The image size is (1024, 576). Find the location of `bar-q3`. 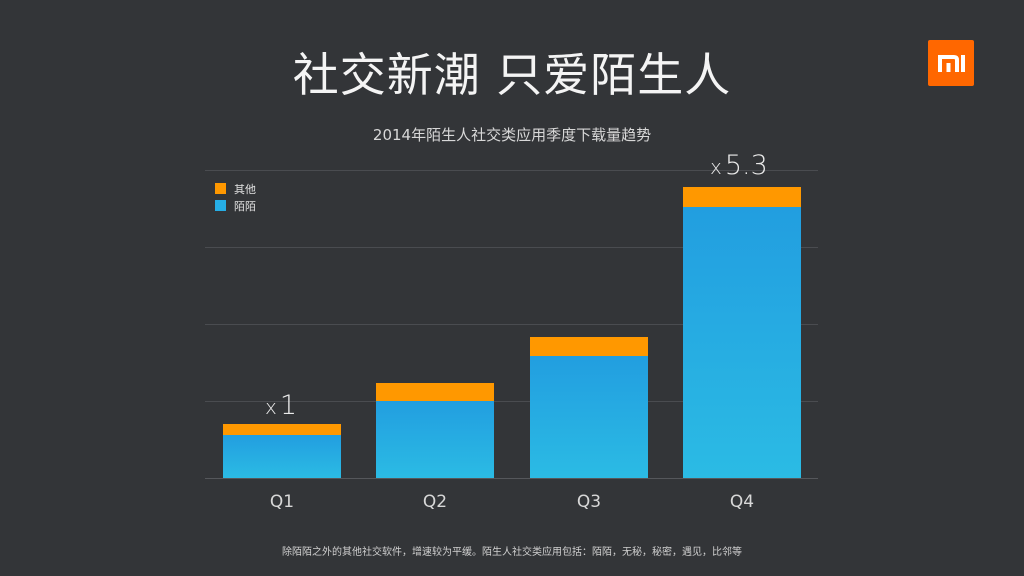

bar-q3 is located at coordinates (589, 407).